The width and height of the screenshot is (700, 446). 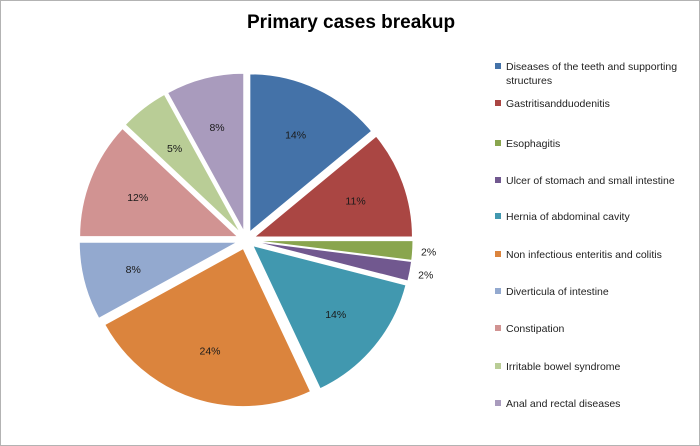 I want to click on chart-title: Primary cases breakup, so click(x=351, y=22).